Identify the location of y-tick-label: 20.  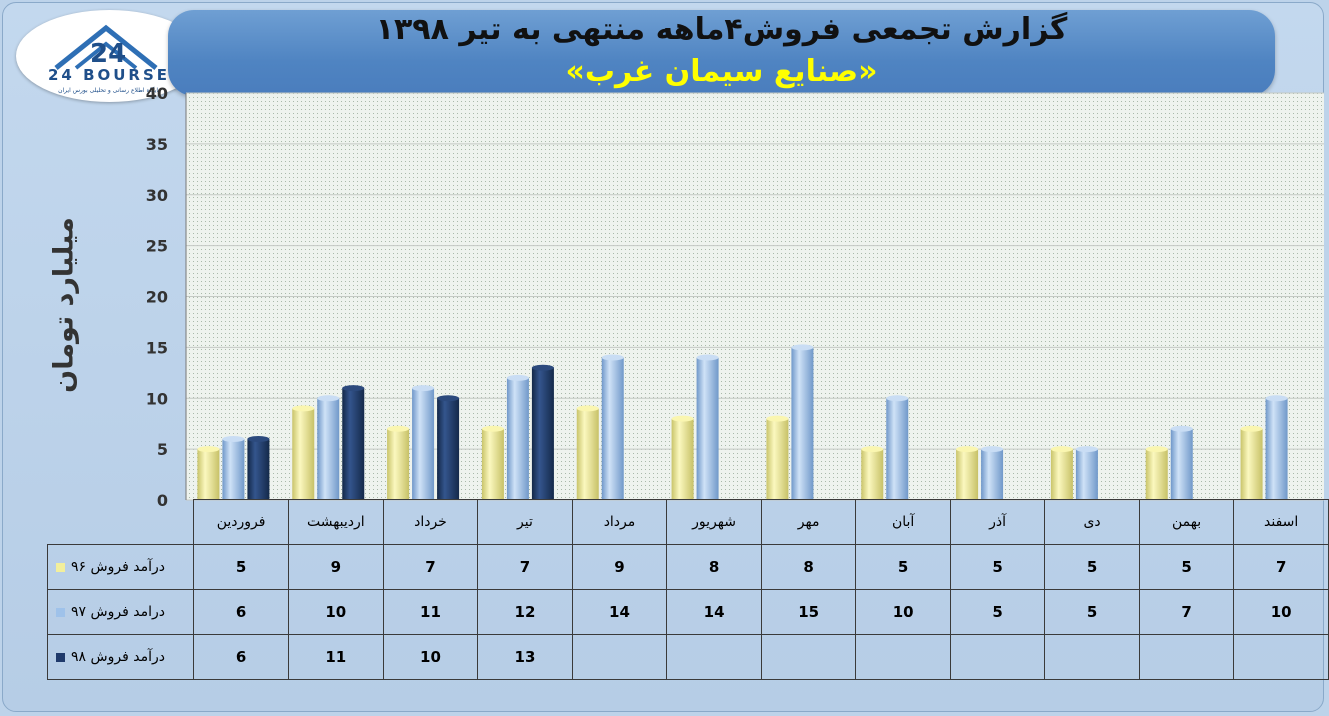
(157, 297).